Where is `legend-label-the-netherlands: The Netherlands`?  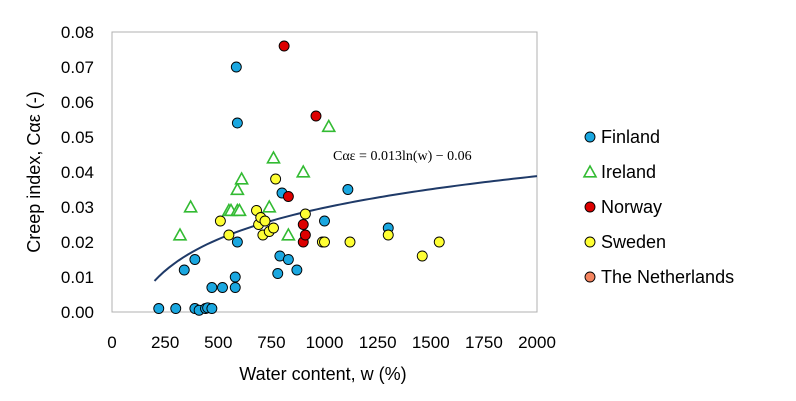
legend-label-the-netherlands: The Netherlands is located at coordinates (667, 277).